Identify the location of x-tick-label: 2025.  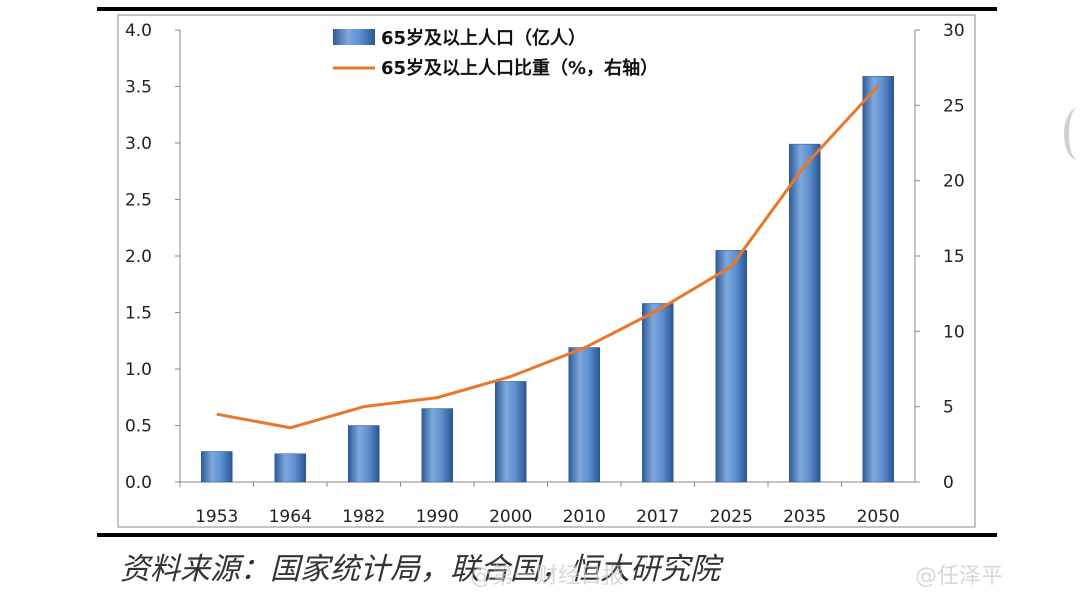
(731, 517).